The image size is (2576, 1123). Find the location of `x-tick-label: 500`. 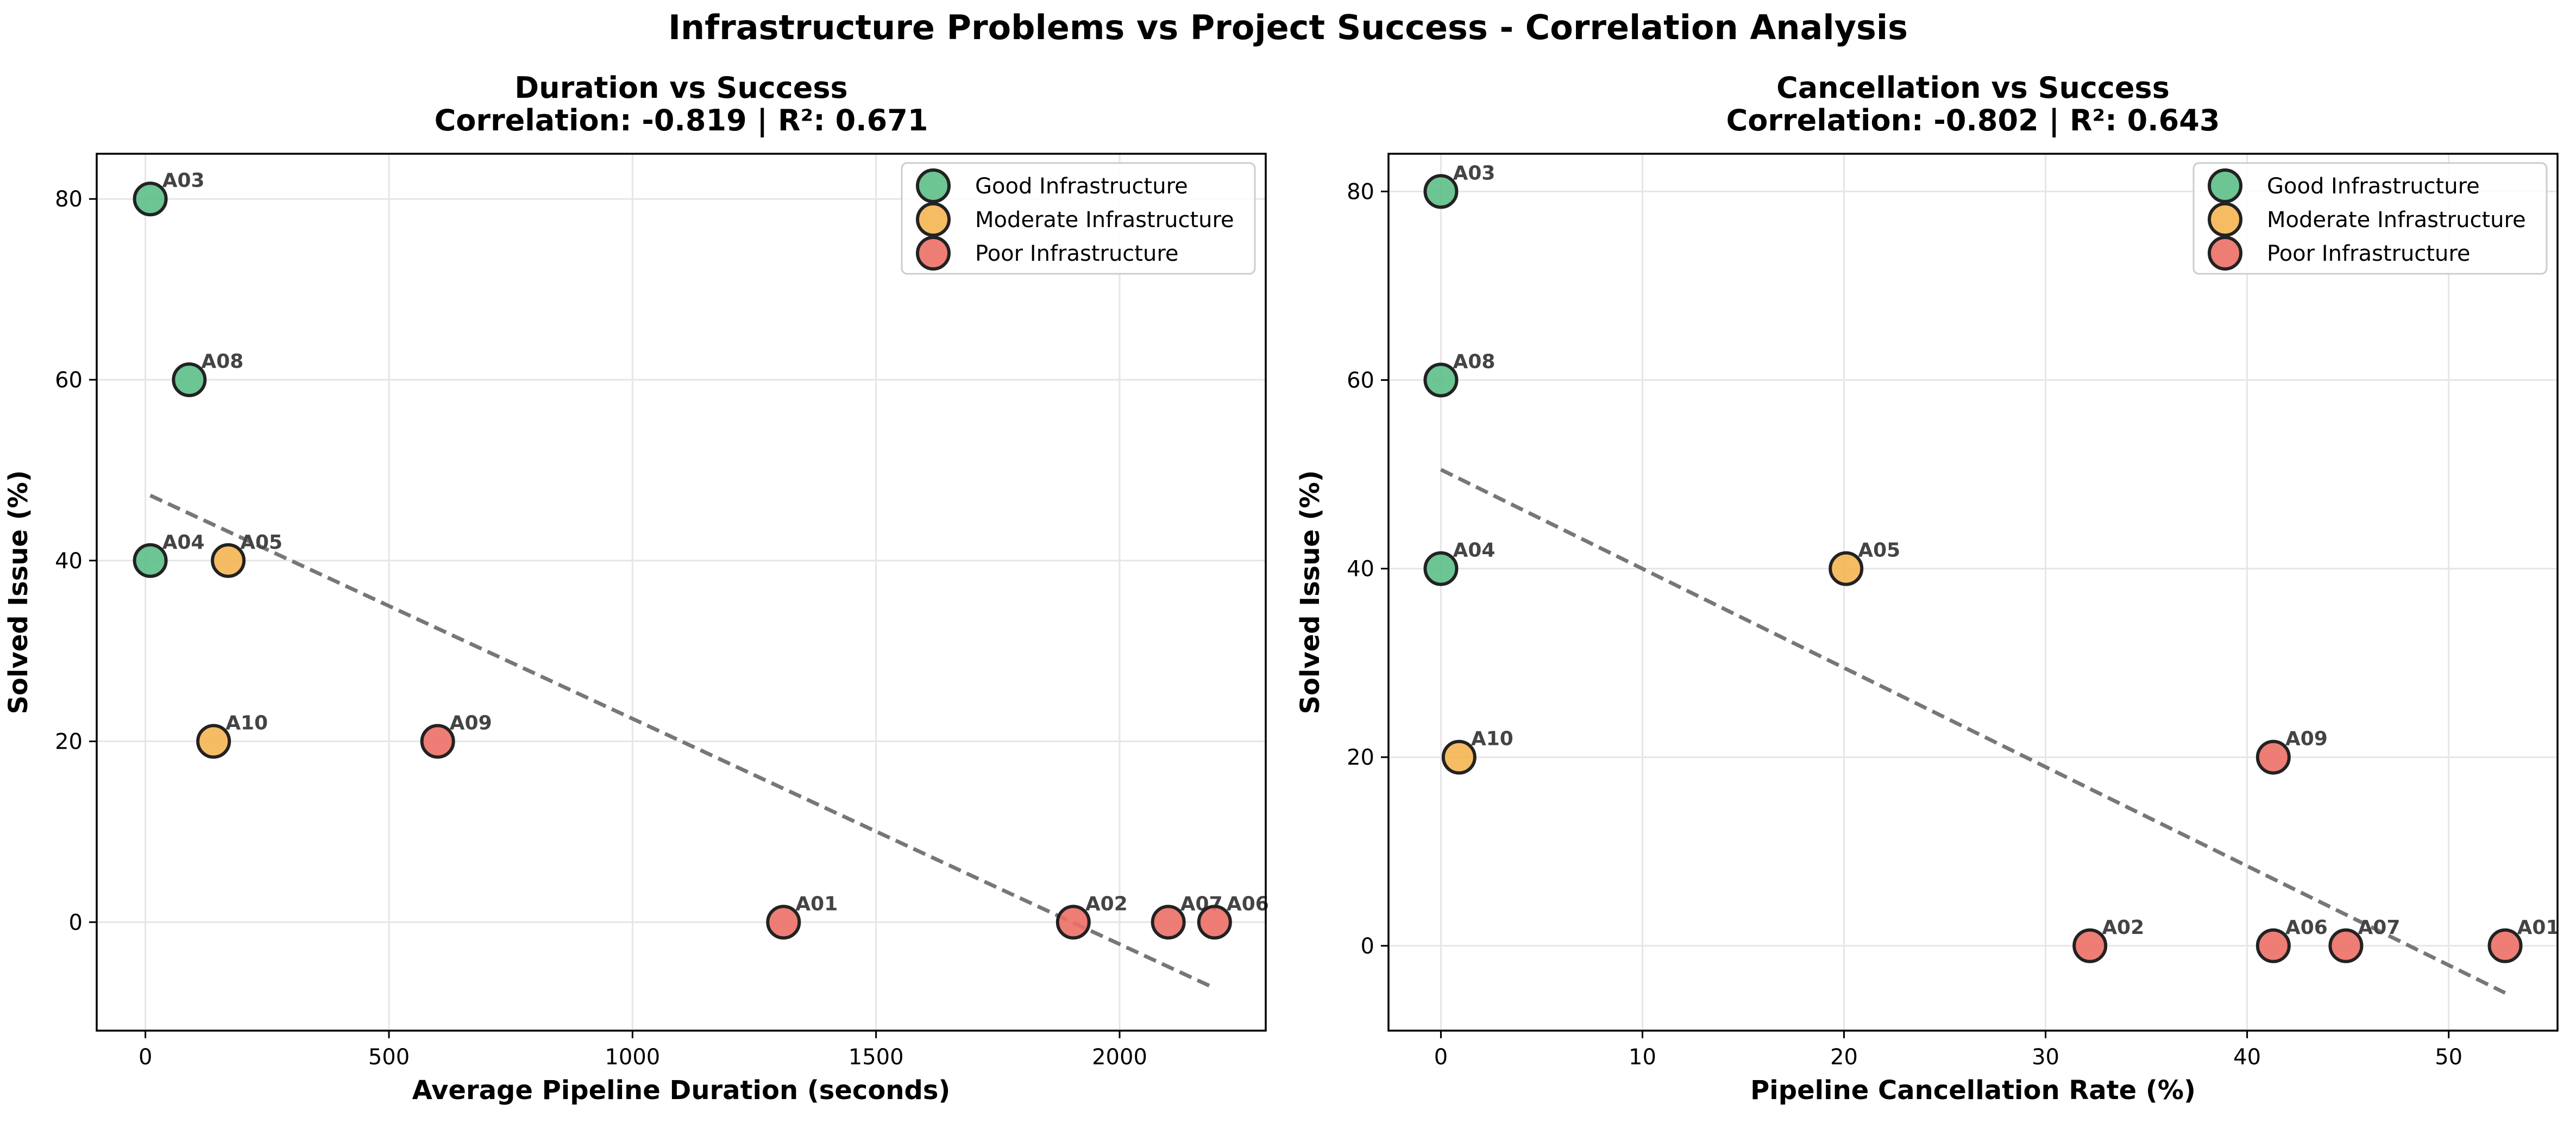

x-tick-label: 500 is located at coordinates (389, 1057).